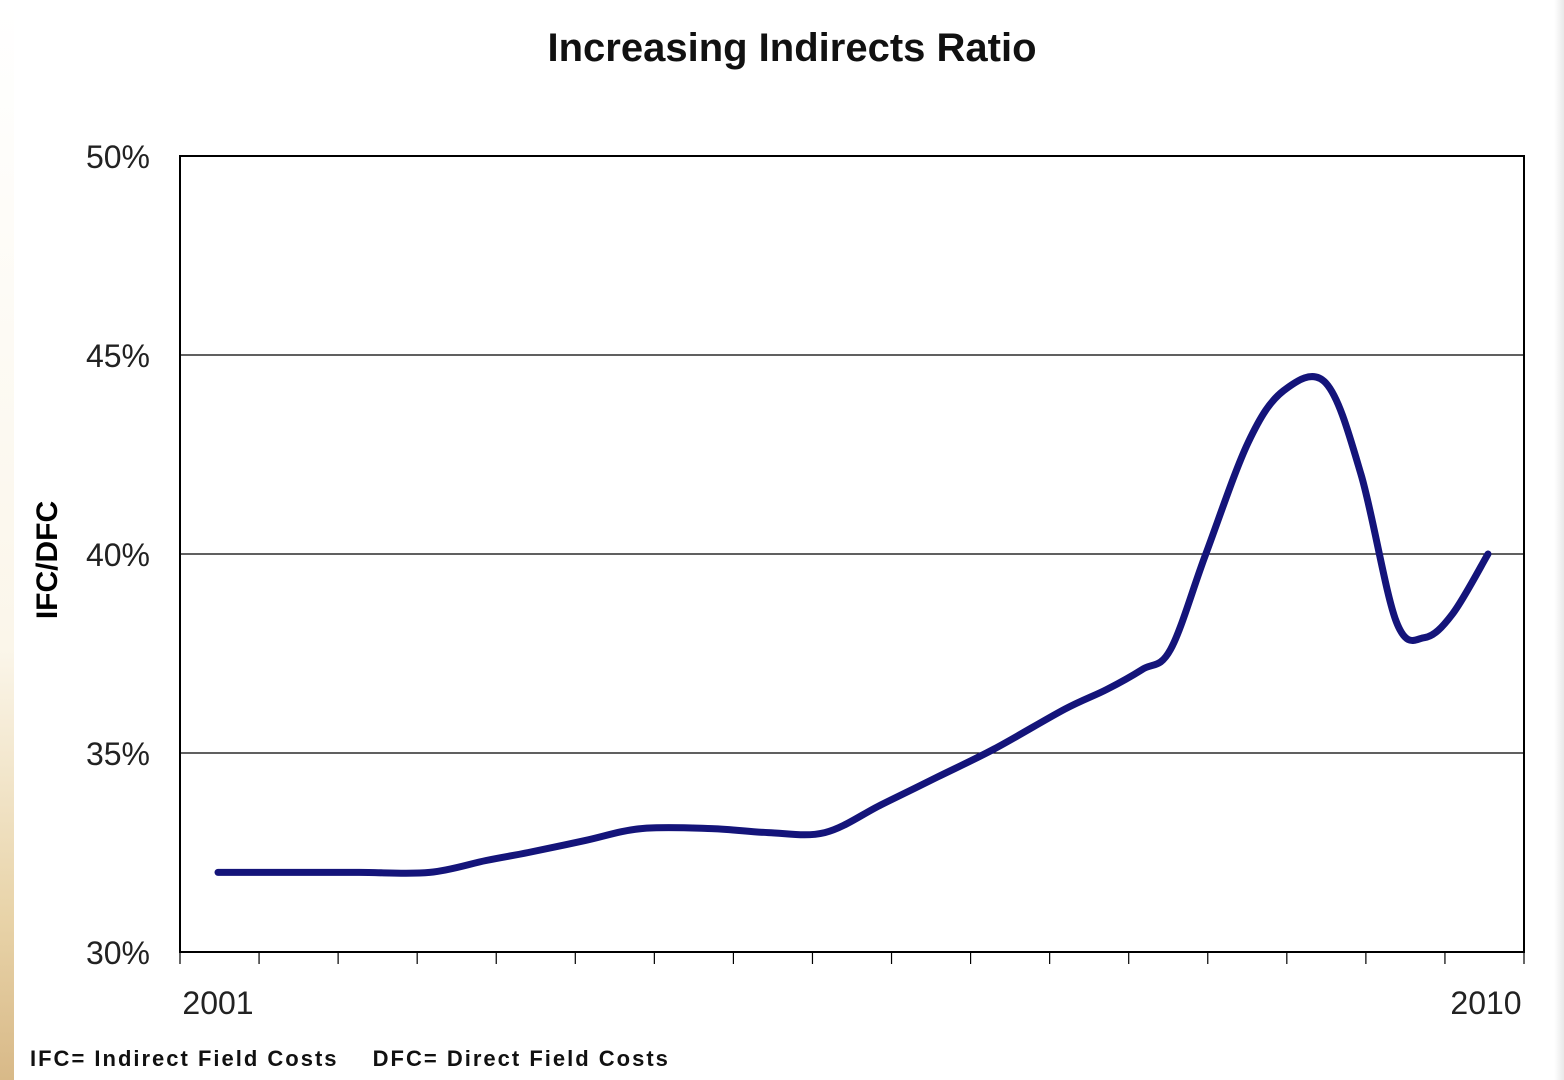 The image size is (1564, 1080). Describe the element at coordinates (118, 754) in the screenshot. I see `y-tick-label: 35%` at that location.